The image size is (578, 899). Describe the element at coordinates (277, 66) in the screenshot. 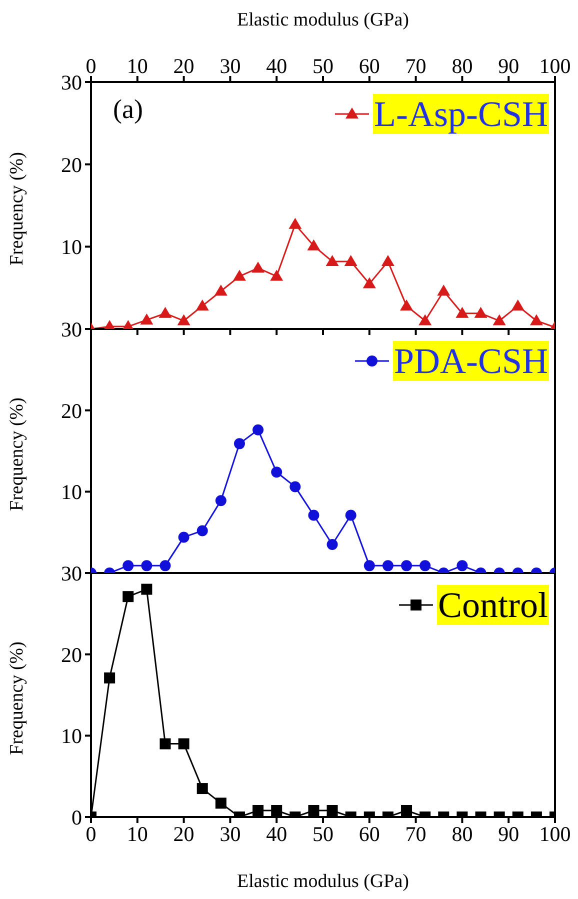

I see `x2-tick-label: 40` at that location.